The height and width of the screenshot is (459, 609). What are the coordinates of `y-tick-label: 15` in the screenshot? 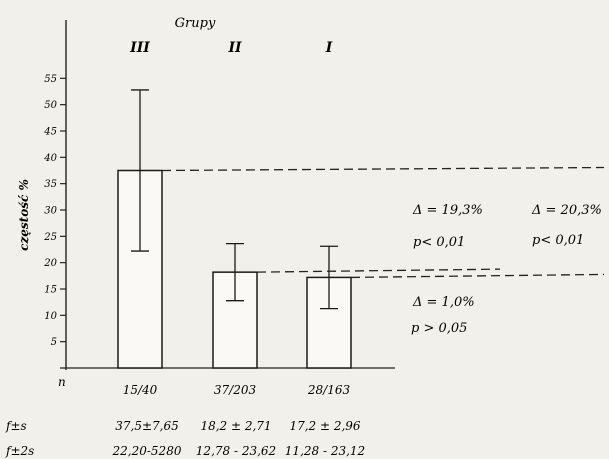 It's located at (50, 290).